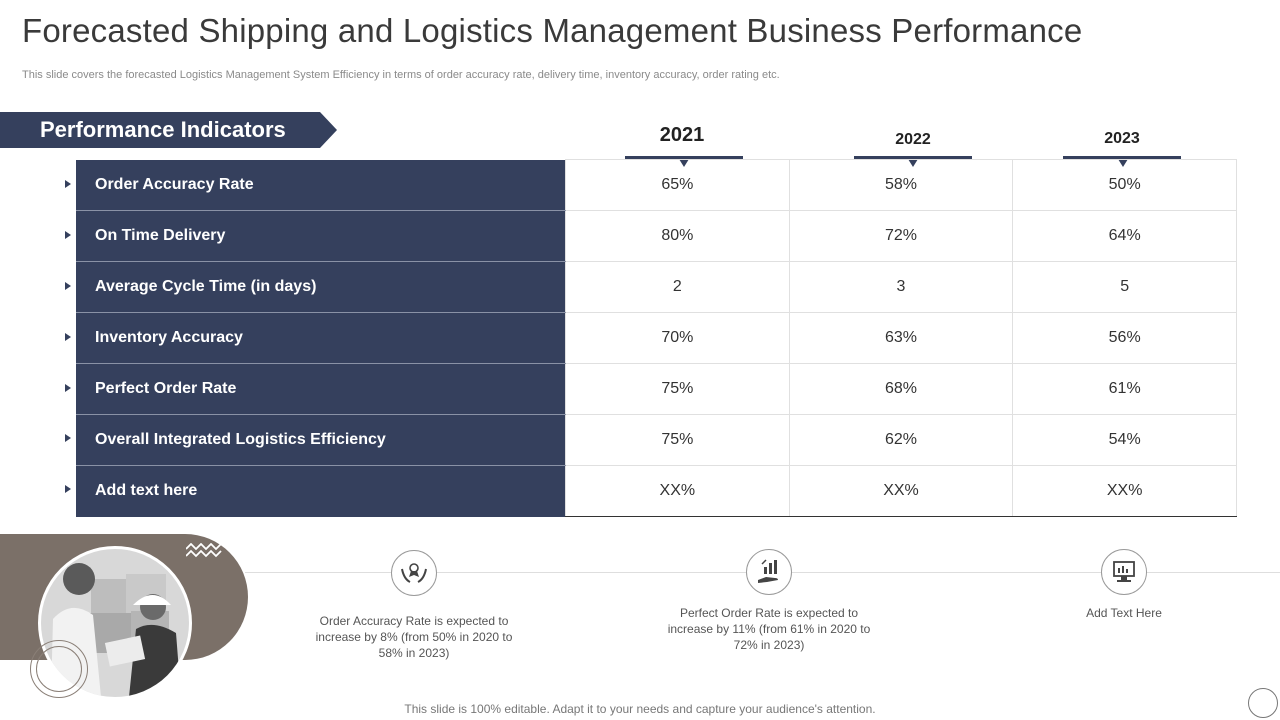 Image resolution: width=1280 pixels, height=720 pixels. What do you see at coordinates (1122, 138) in the screenshot?
I see `year-header-2023: 2023` at bounding box center [1122, 138].